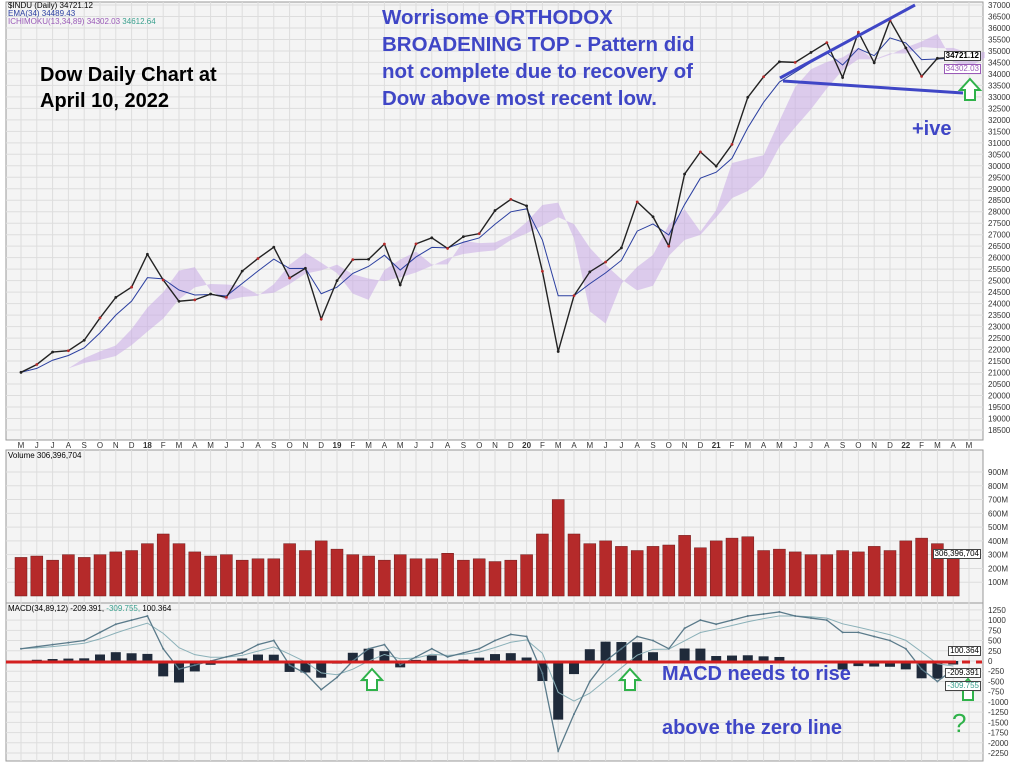 Image resolution: width=1024 pixels, height=765 pixels. What do you see at coordinates (45, 455) in the screenshot?
I see `volume-legend-label: Volume 306,396,704` at bounding box center [45, 455].